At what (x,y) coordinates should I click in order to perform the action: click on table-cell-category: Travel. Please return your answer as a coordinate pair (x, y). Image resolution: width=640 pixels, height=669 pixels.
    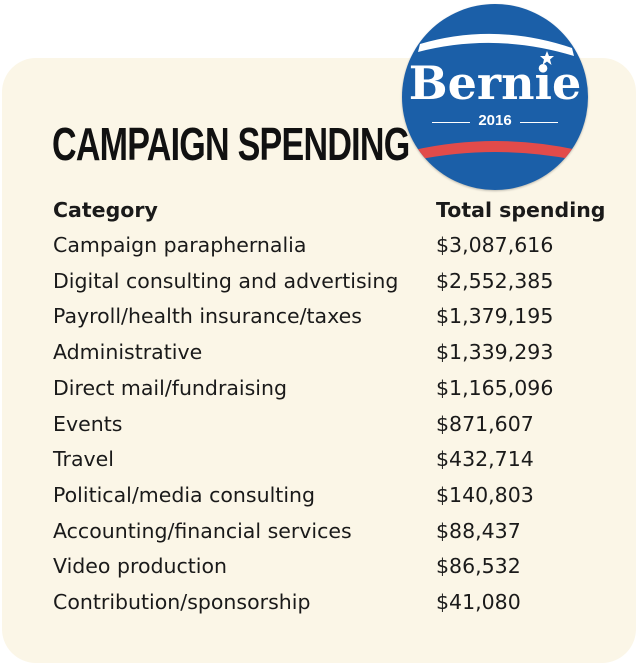
    Looking at the image, I should click on (83, 459).